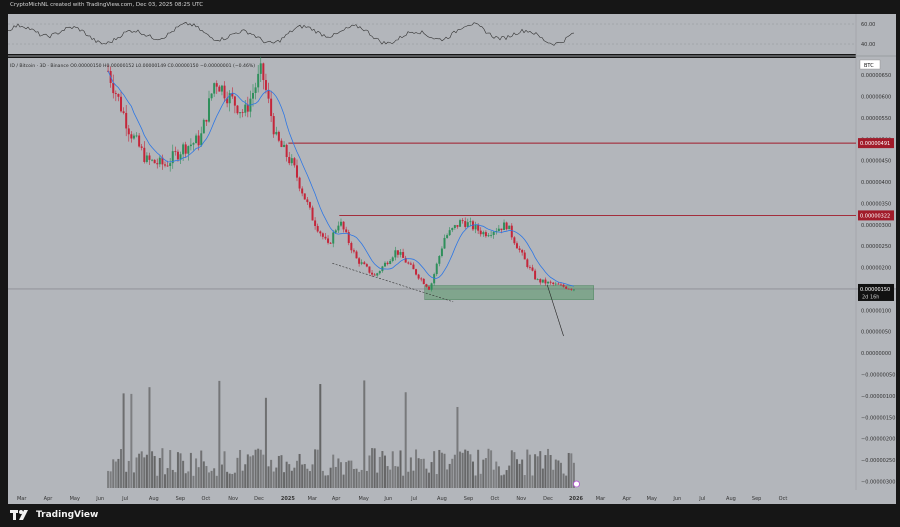 This screenshot has width=900, height=527. I want to click on time-axis-label: Nov, so click(233, 499).